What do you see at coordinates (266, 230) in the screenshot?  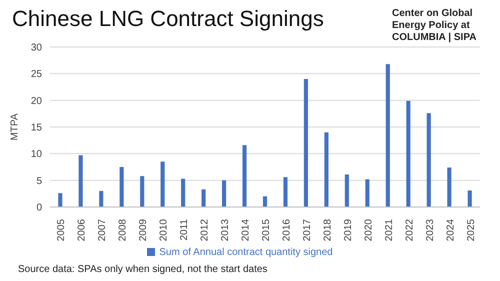 I see `x-tick-label: 2015` at bounding box center [266, 230].